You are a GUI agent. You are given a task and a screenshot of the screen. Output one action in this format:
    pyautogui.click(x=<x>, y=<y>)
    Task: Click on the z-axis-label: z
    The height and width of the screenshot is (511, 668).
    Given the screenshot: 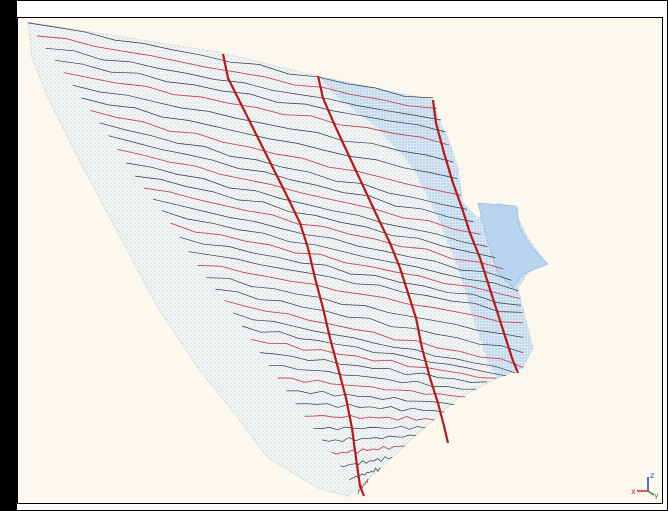 What is the action you would take?
    pyautogui.click(x=652, y=475)
    